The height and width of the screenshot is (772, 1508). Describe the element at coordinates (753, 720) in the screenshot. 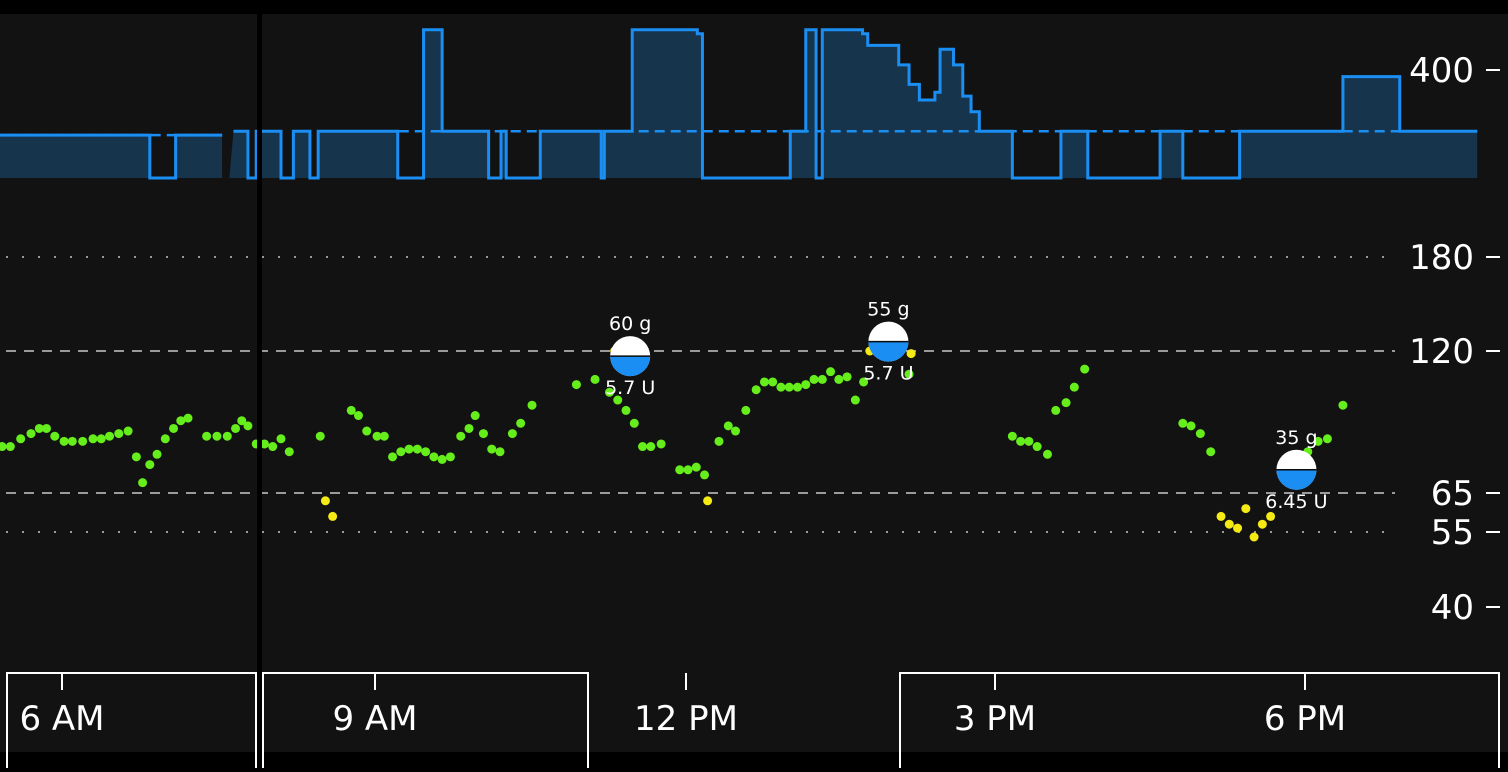

I see `x-axis: 6 AM 9 AM 12 PM 3 PM 6 PM` at that location.